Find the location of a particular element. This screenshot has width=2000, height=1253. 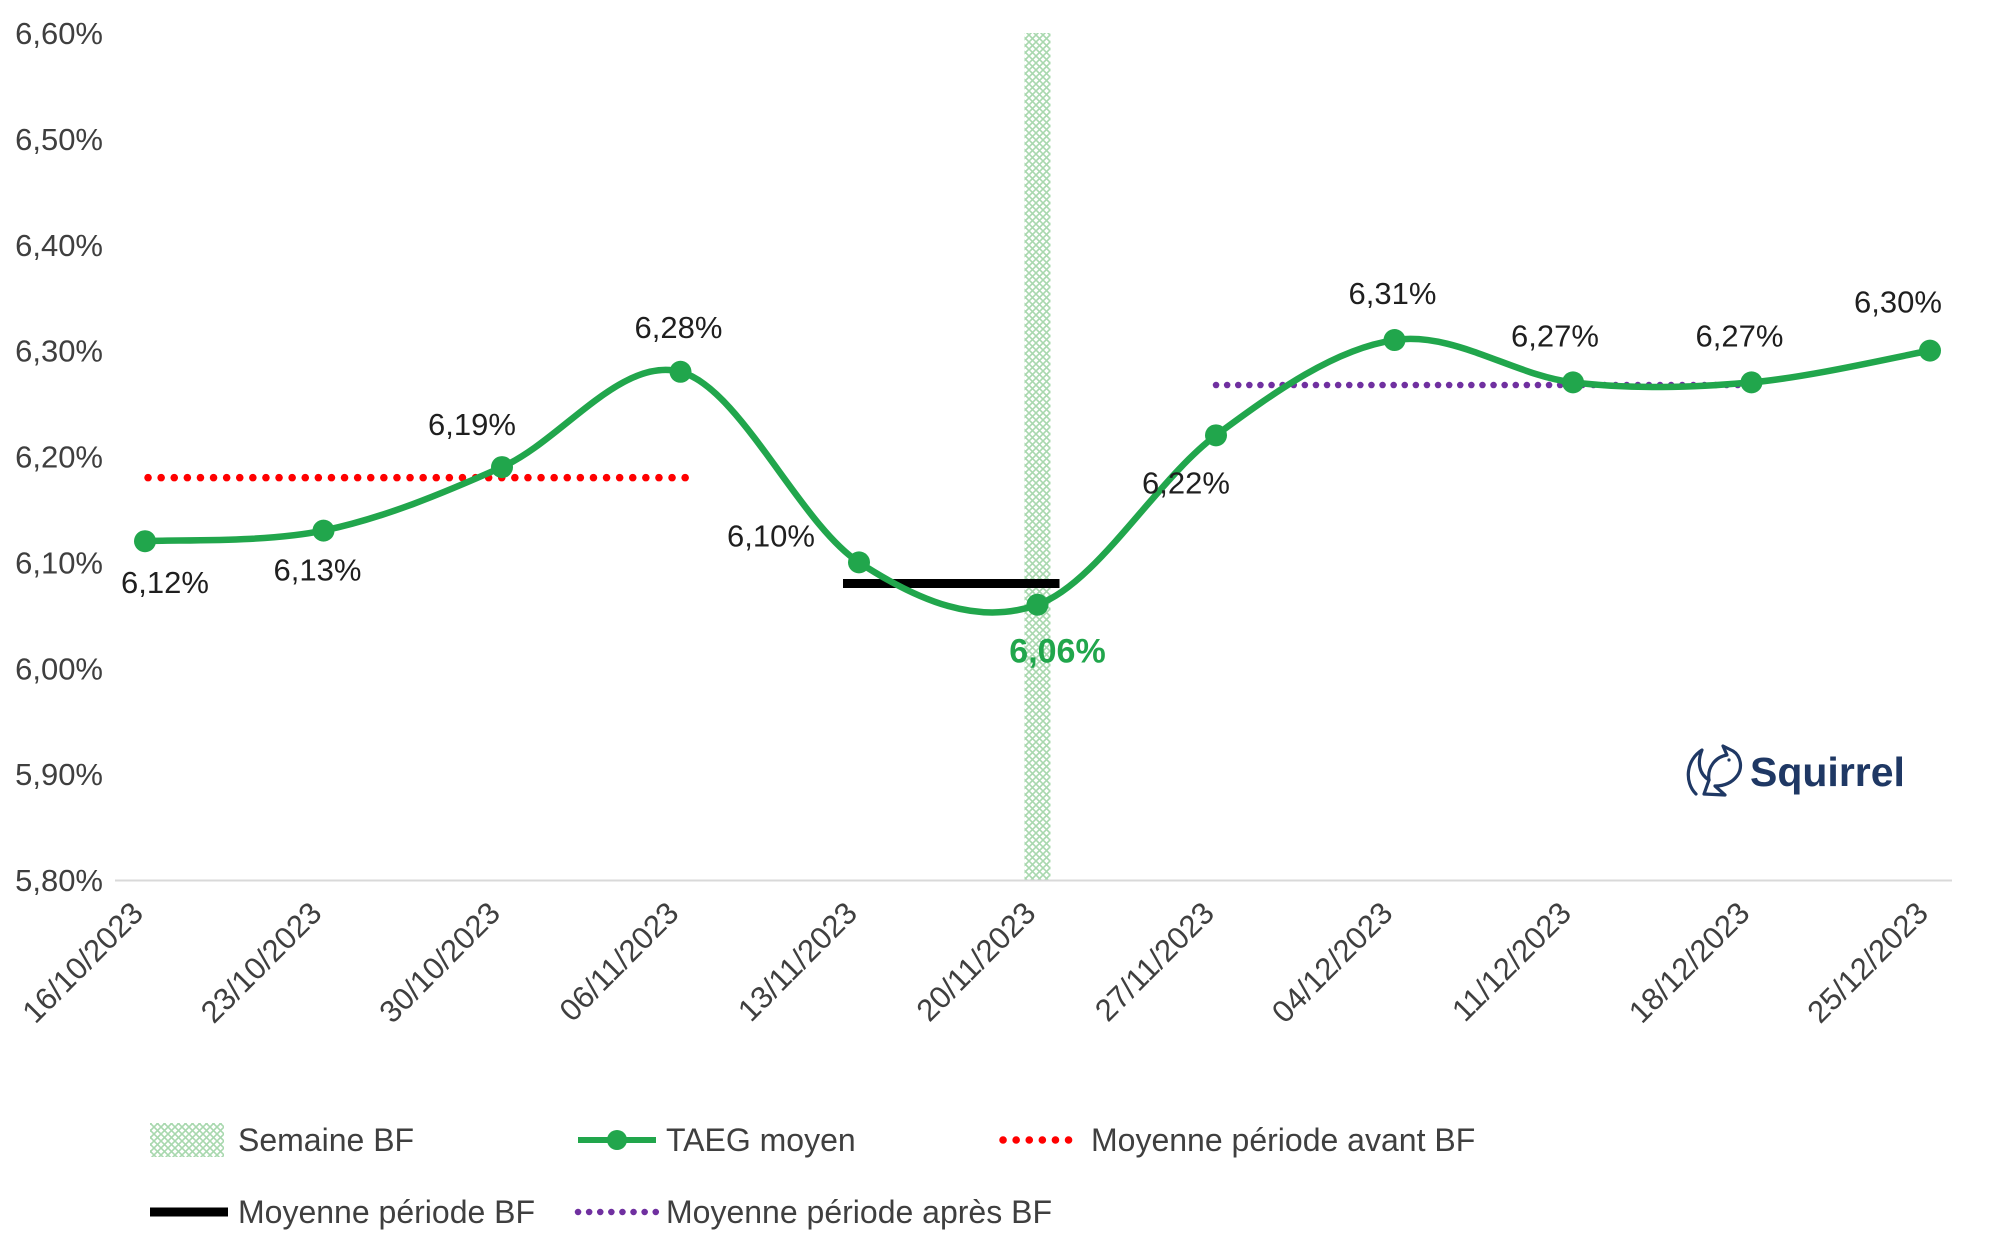

y-tick-label: 6,40% is located at coordinates (59, 245).